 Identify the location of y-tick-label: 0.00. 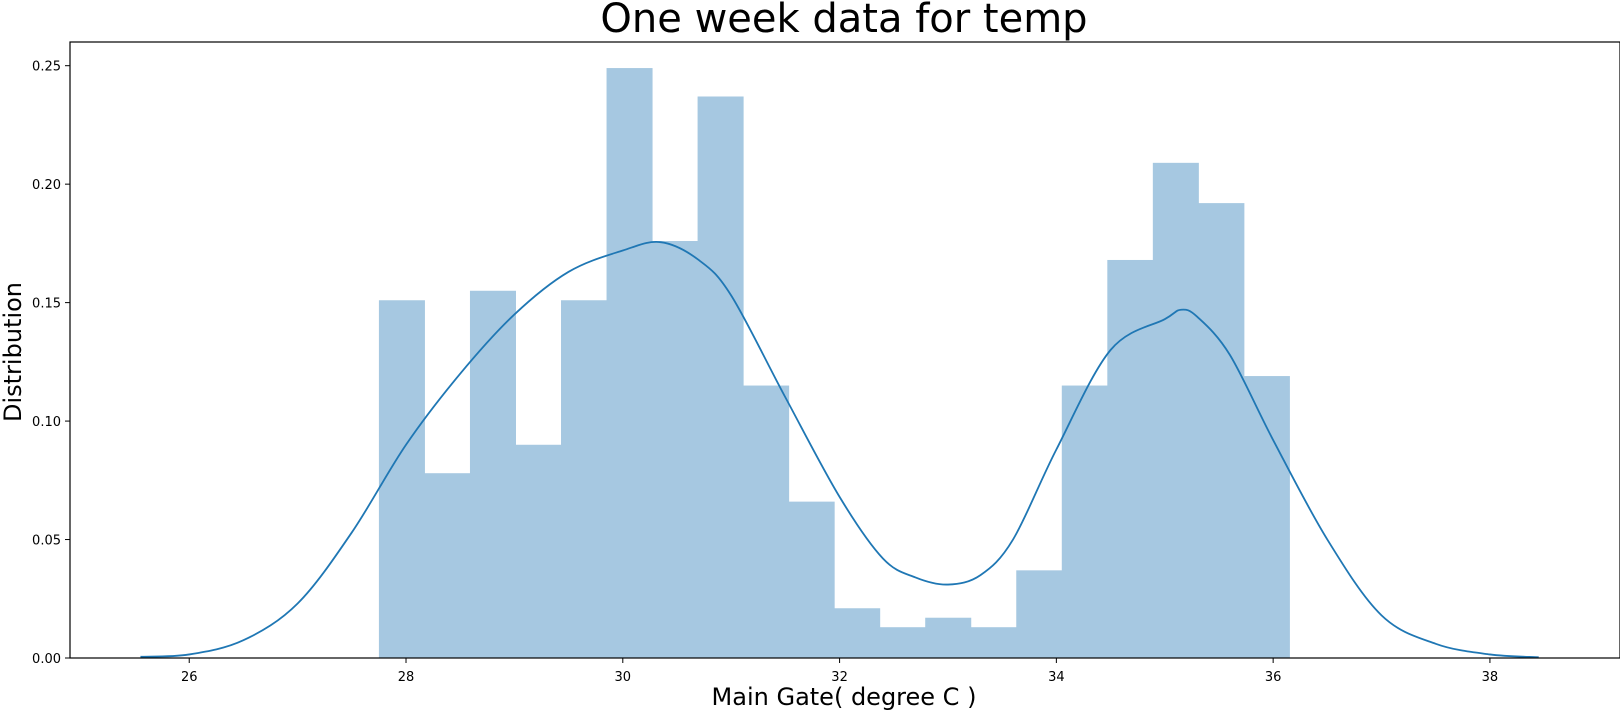
(46, 659).